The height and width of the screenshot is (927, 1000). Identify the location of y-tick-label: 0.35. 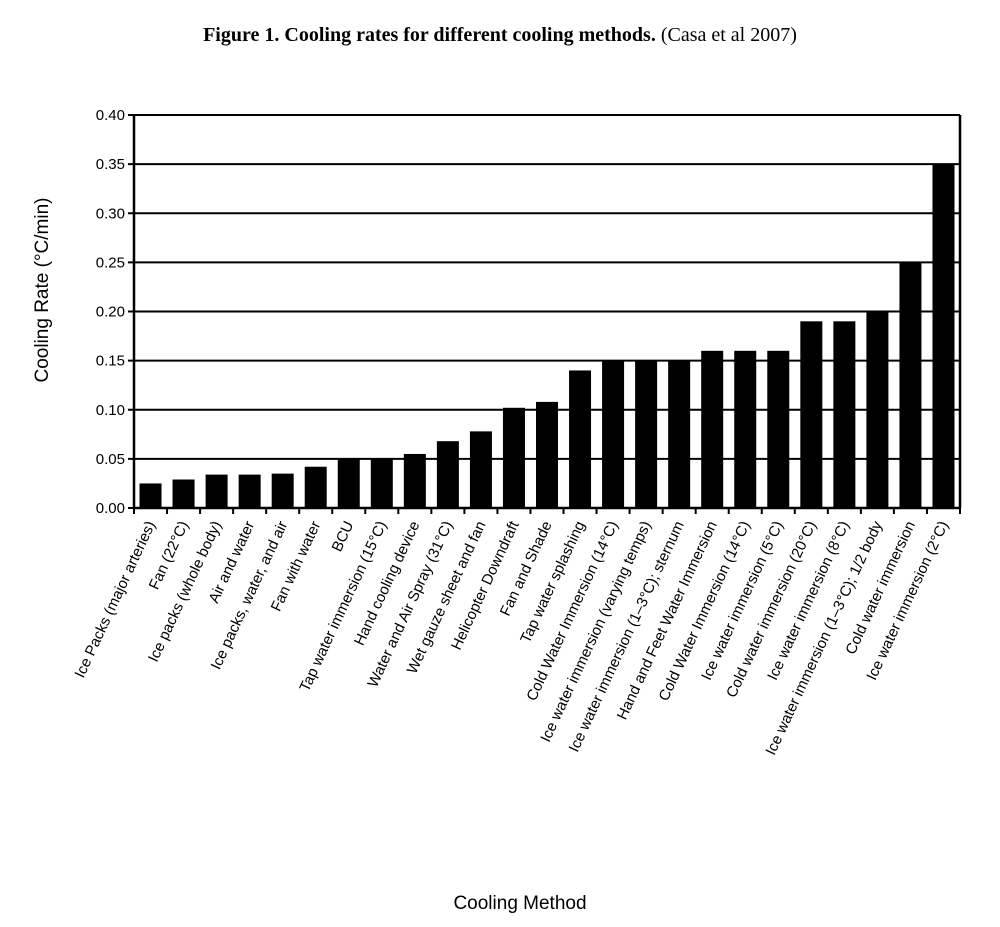
(110, 164).